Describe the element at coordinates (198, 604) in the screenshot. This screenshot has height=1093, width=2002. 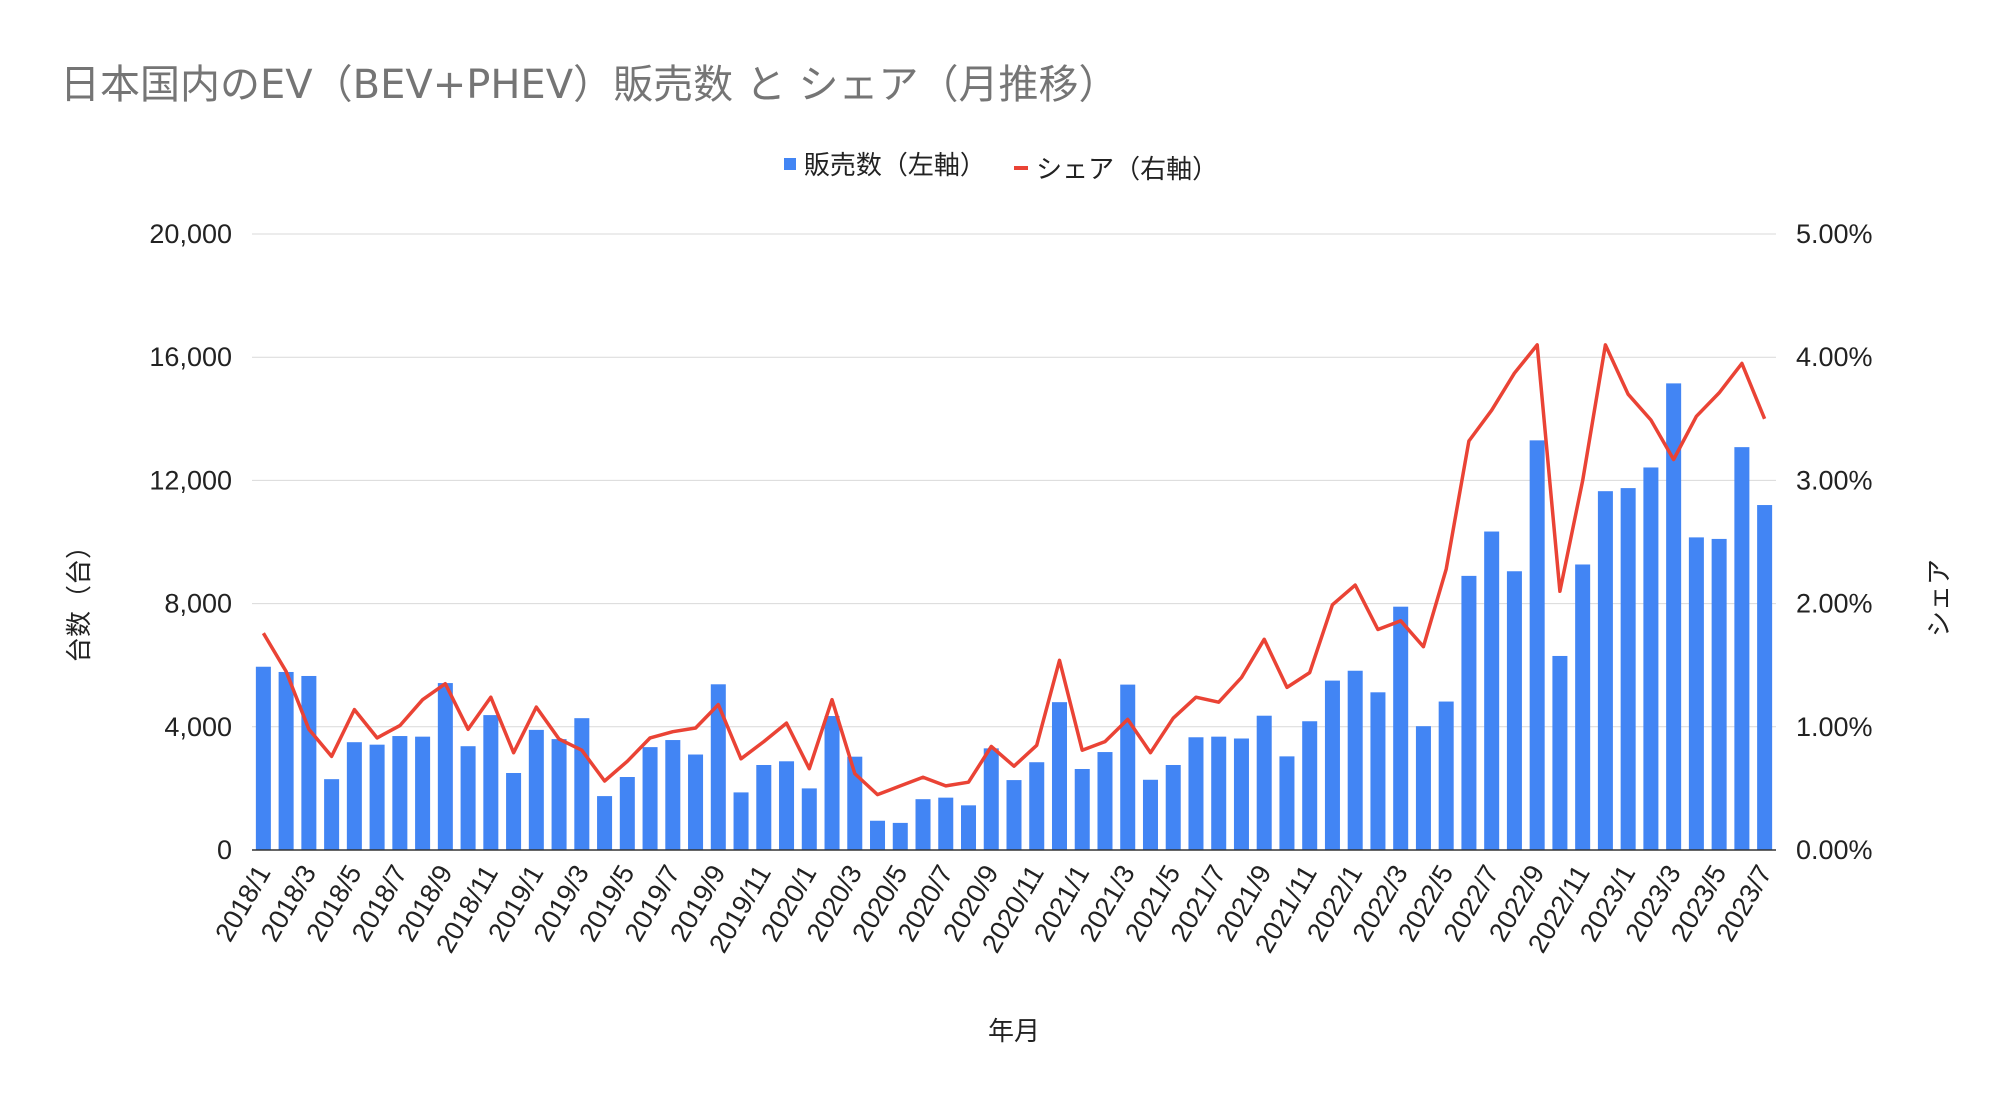
I see `y-left-tick-label: 8,000` at that location.